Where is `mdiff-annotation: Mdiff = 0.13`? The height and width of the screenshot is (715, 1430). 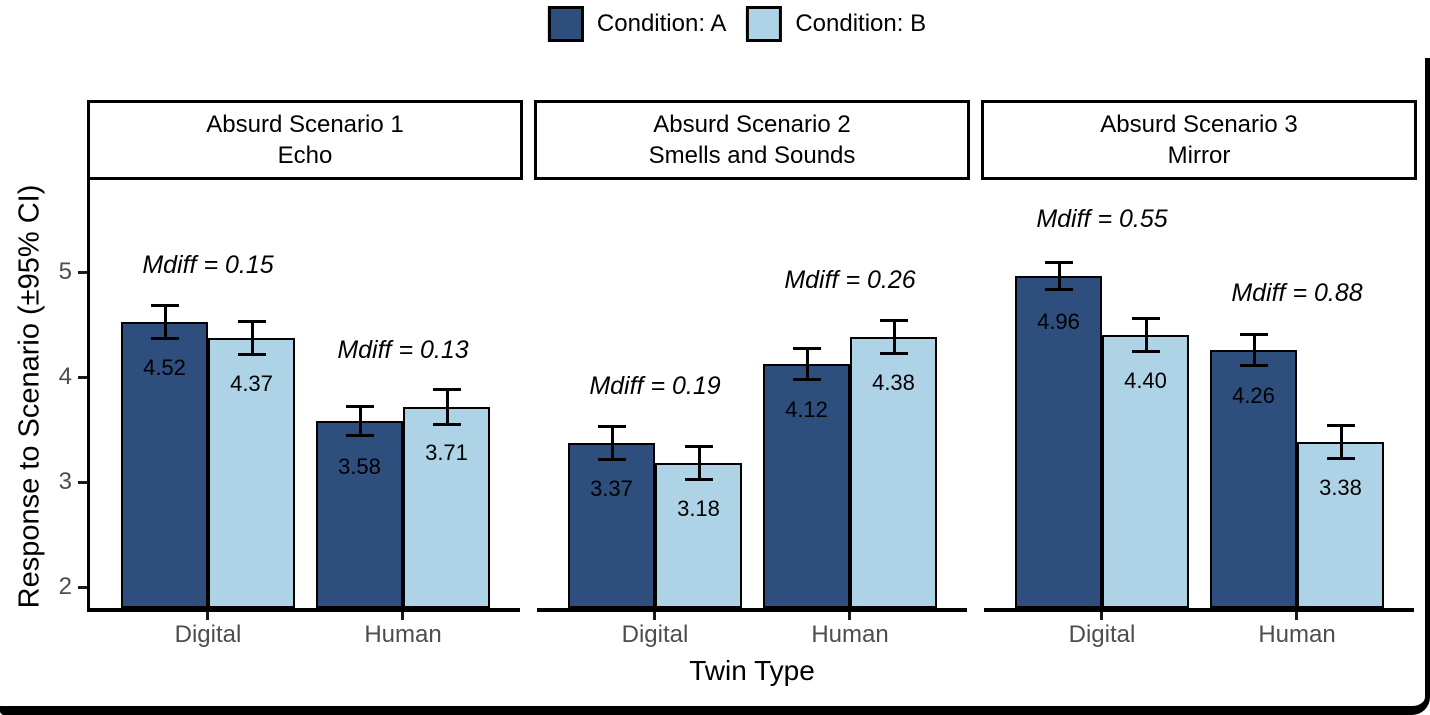 mdiff-annotation: Mdiff = 0.13 is located at coordinates (403, 350).